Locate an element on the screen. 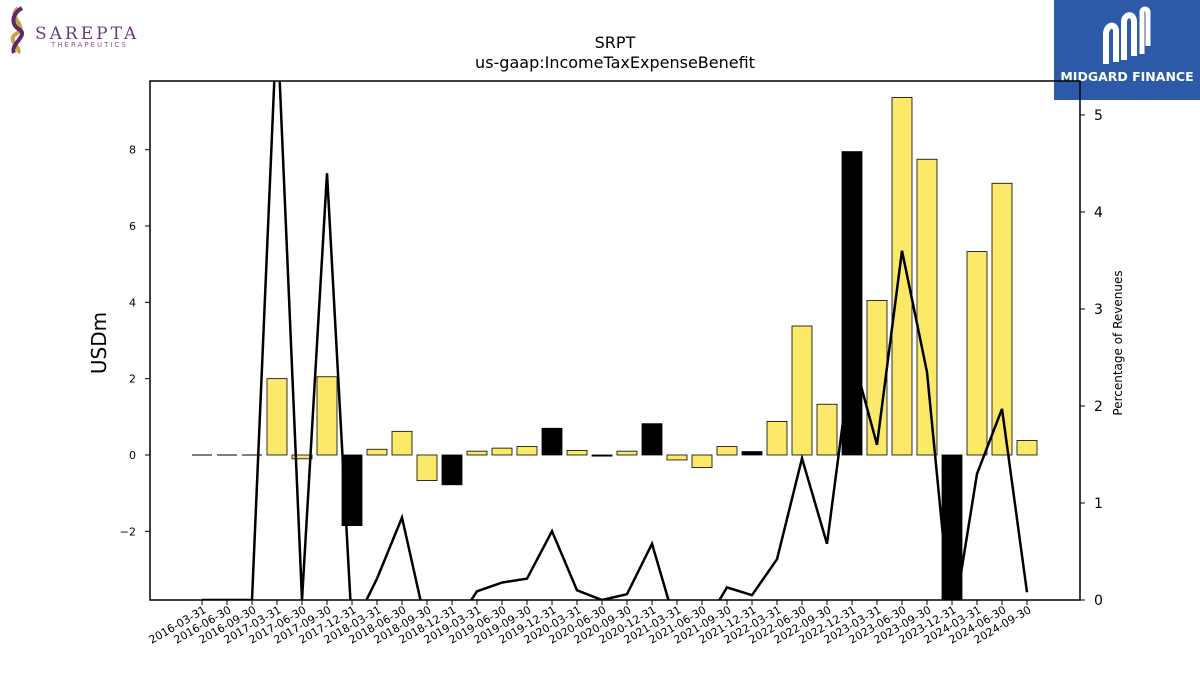 This screenshot has height=675, width=1200. y2-tick-label: 1 is located at coordinates (1098, 504).